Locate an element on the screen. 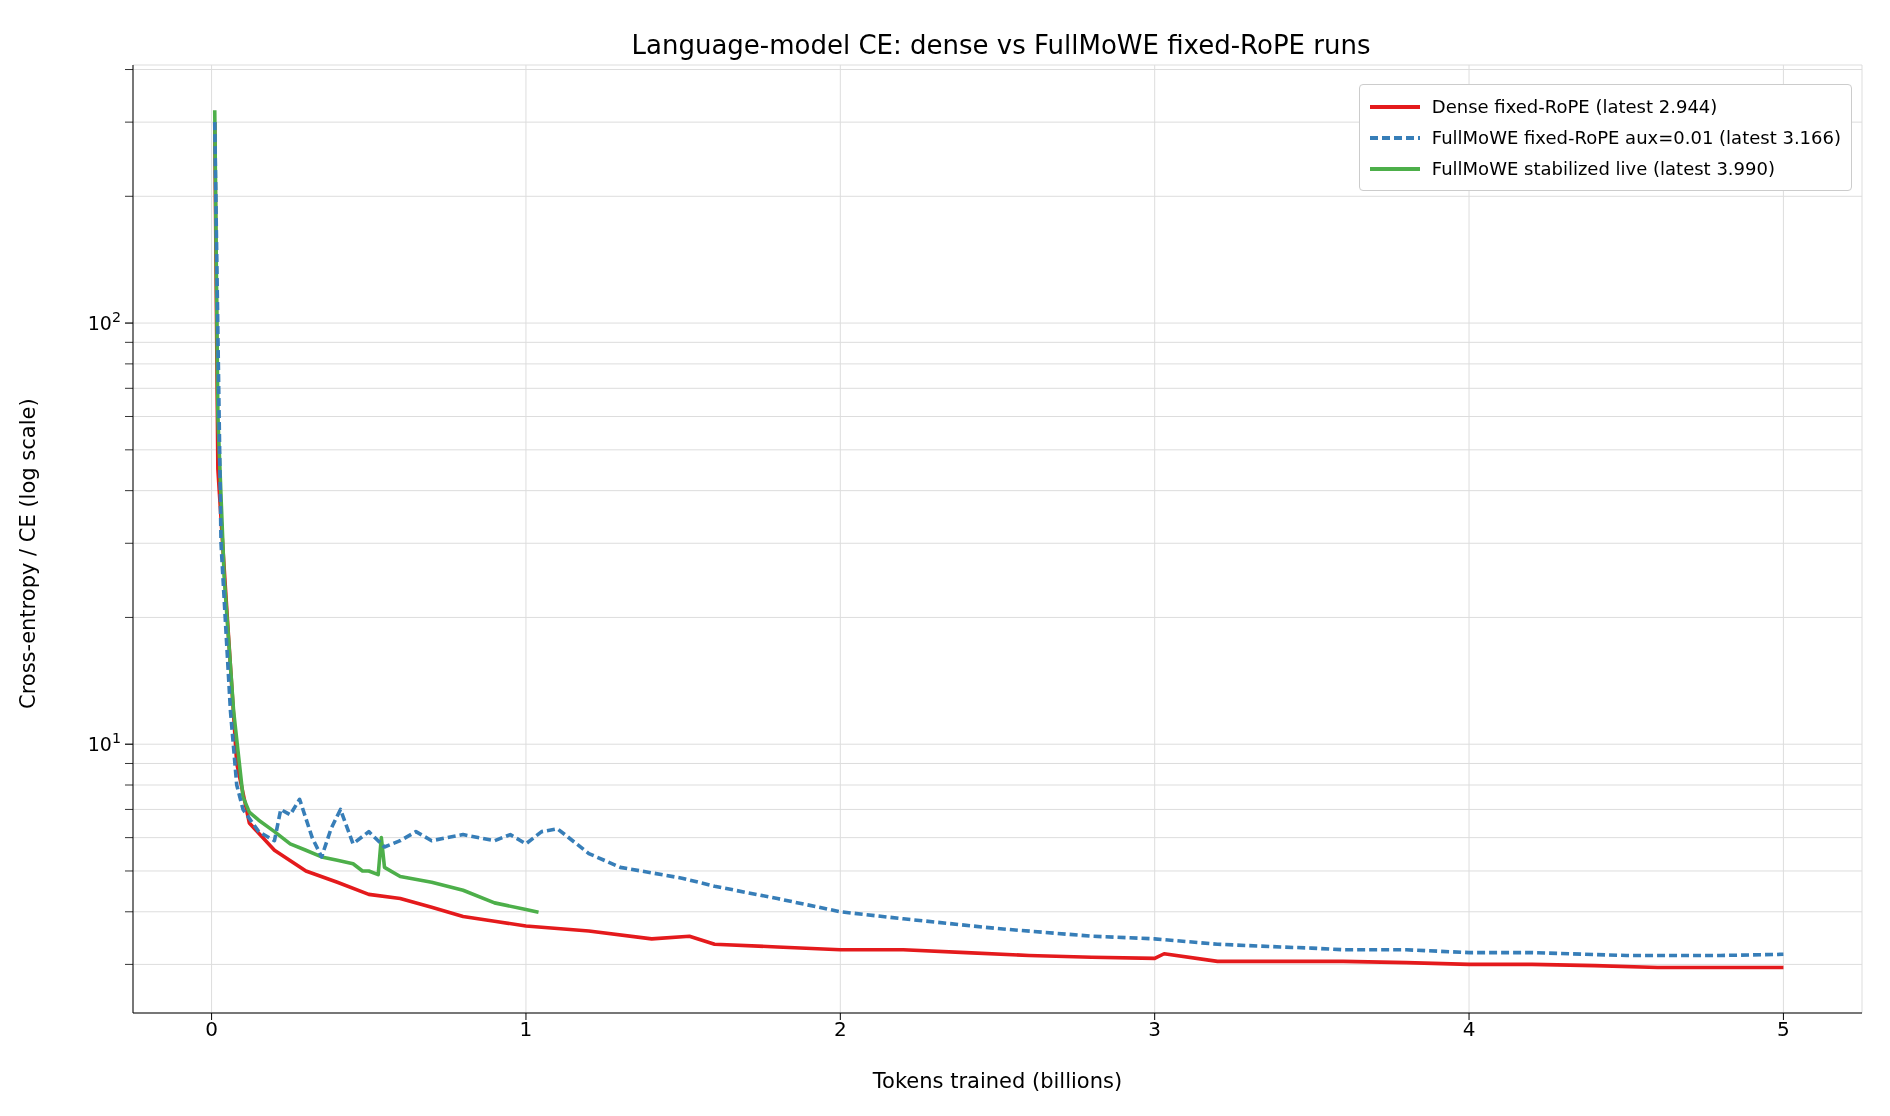 The width and height of the screenshot is (1890, 1116). y-tick-label: 10$^{2}$ is located at coordinates (104, 321).